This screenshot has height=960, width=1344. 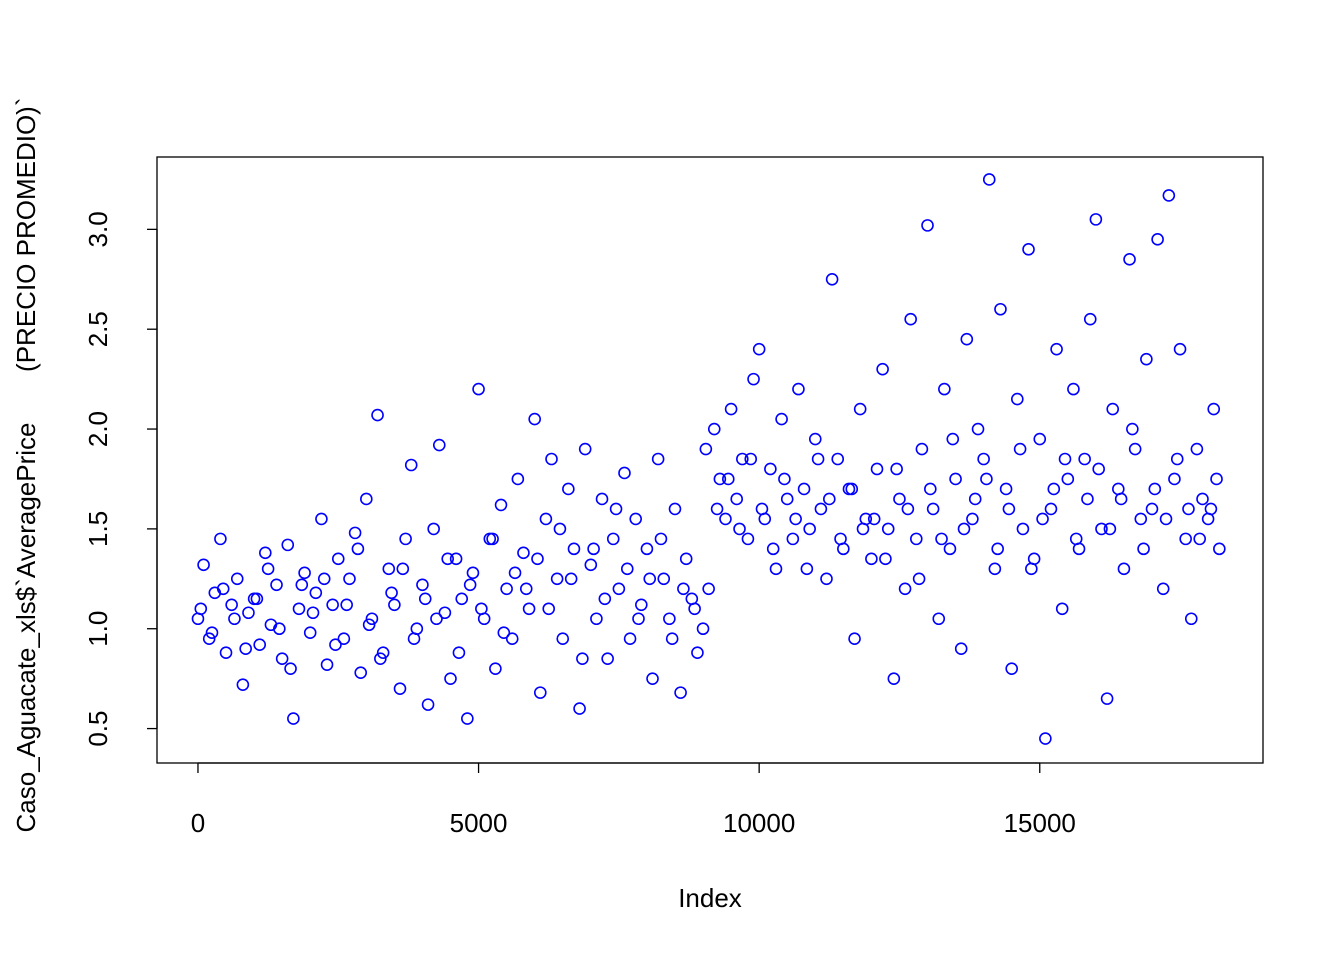 What do you see at coordinates (1040, 823) in the screenshot?
I see `x-tick-label: 15000` at bounding box center [1040, 823].